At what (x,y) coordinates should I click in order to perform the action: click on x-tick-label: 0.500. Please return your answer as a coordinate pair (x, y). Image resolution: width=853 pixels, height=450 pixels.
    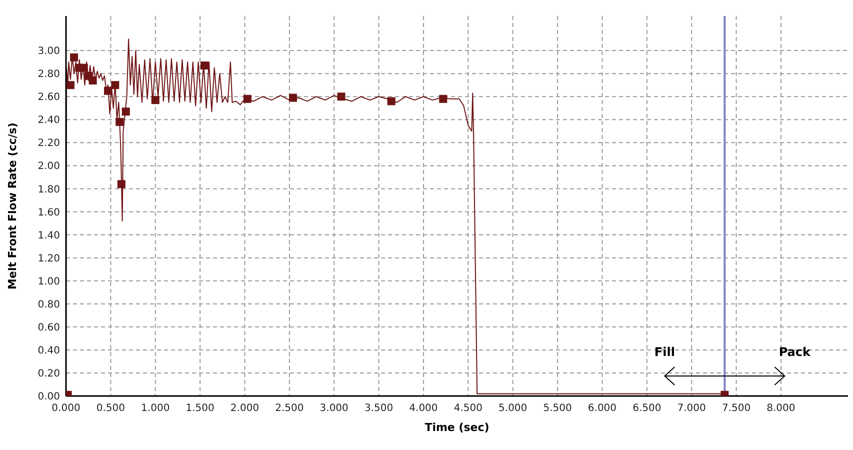
    Looking at the image, I should click on (111, 408).